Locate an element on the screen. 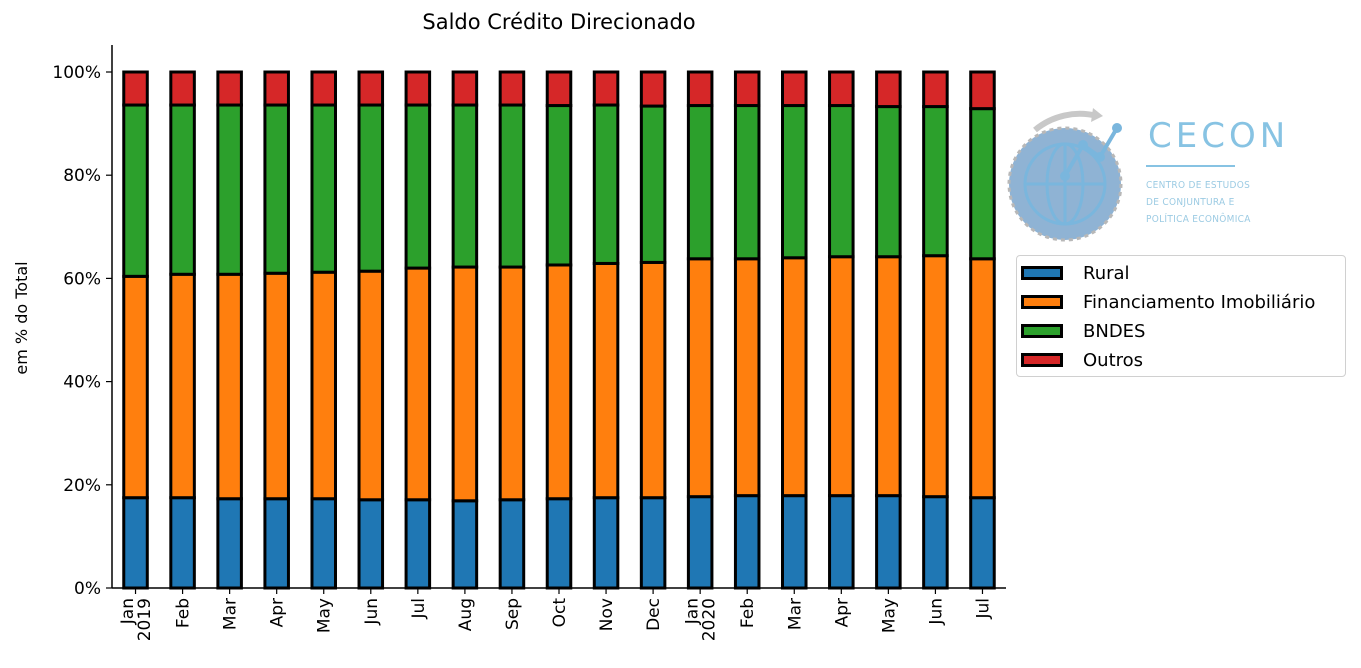 The width and height of the screenshot is (1361, 668). legend-label: Outros is located at coordinates (1113, 360).